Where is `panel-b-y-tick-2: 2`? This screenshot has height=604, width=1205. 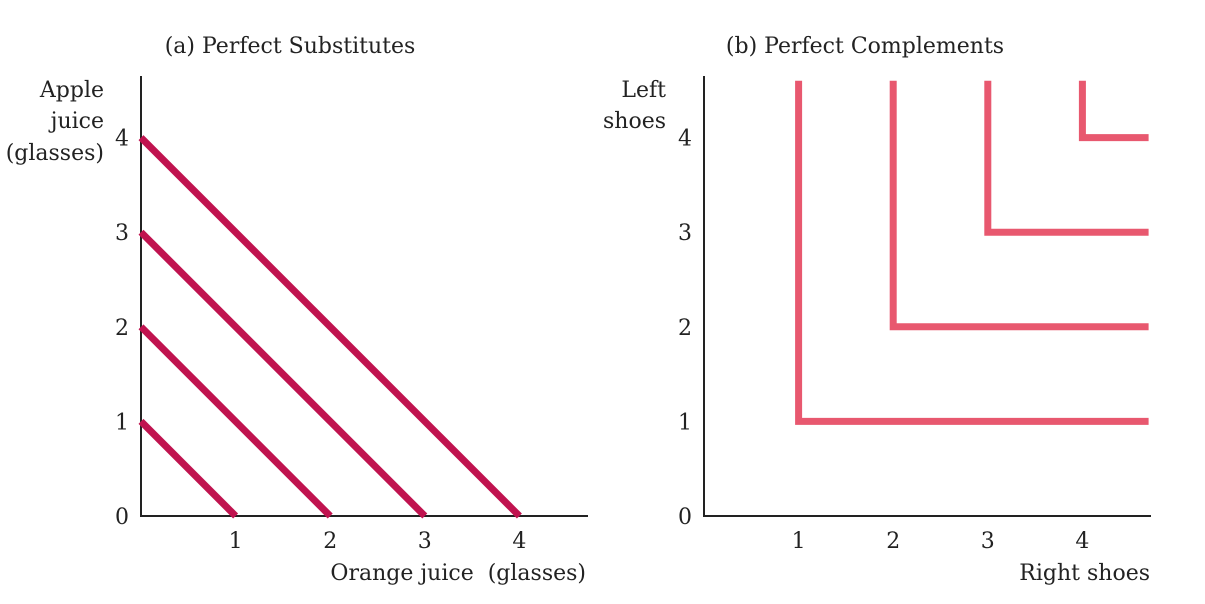 panel-b-y-tick-2: 2 is located at coordinates (685, 328).